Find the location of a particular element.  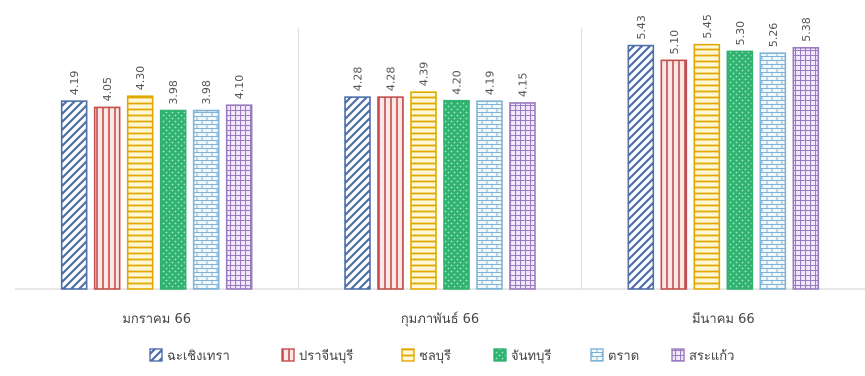

data-label: 5.45 is located at coordinates (707, 26).